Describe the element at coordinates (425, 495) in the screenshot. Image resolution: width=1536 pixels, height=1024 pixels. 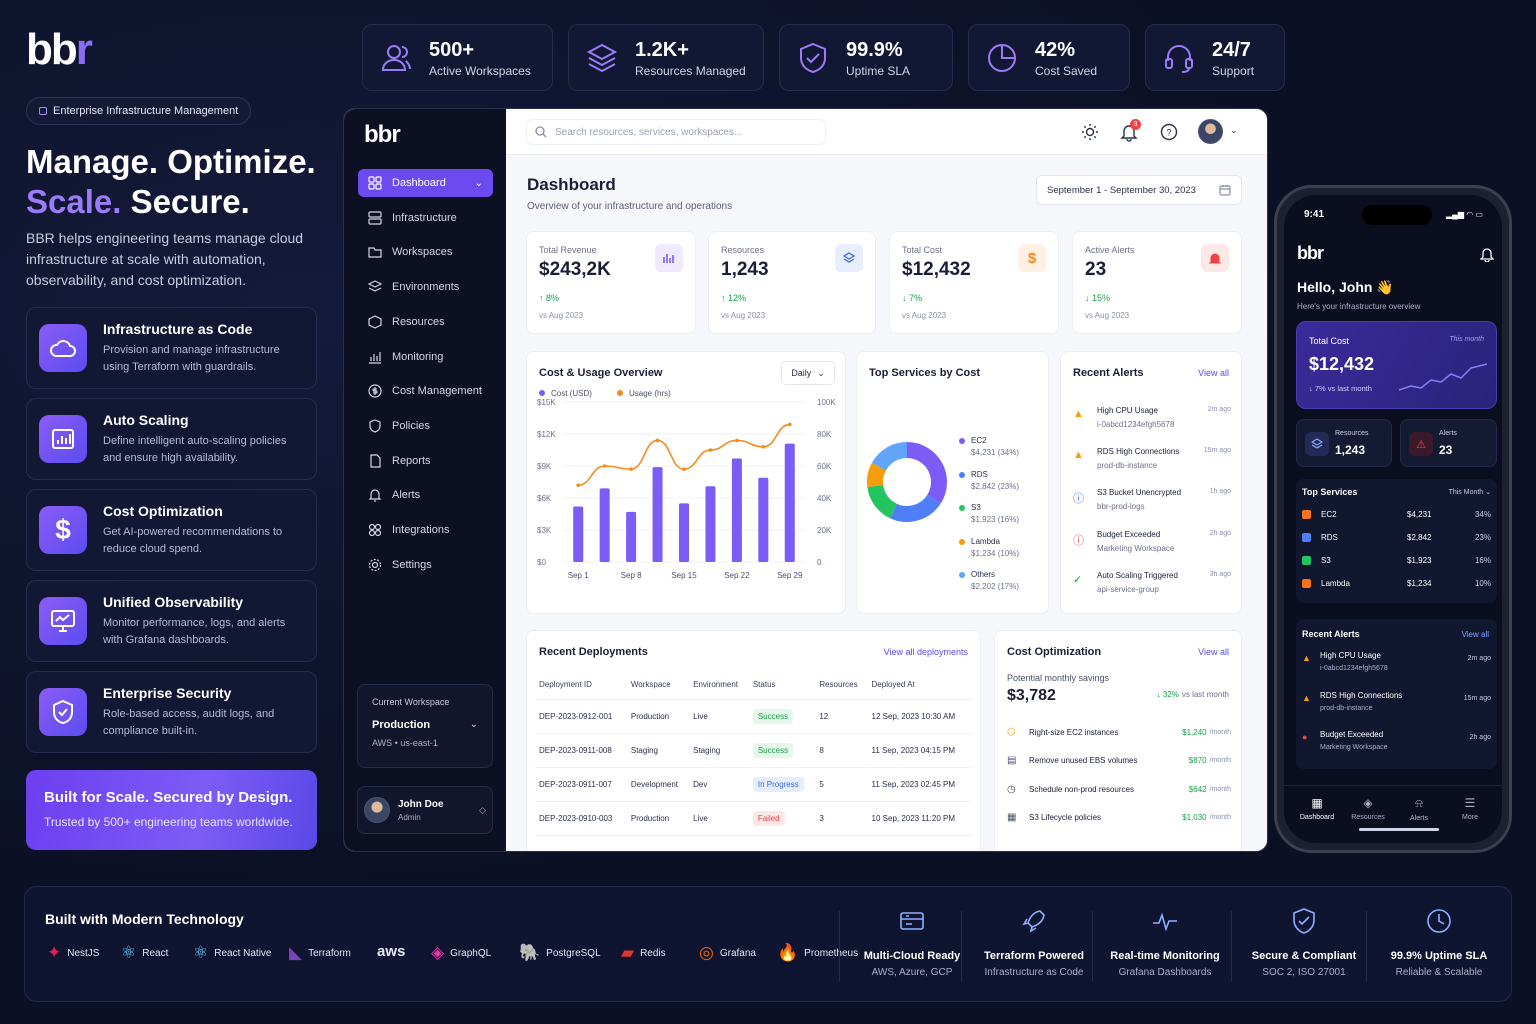
I see `sidebar-item-alerts: Alerts` at that location.